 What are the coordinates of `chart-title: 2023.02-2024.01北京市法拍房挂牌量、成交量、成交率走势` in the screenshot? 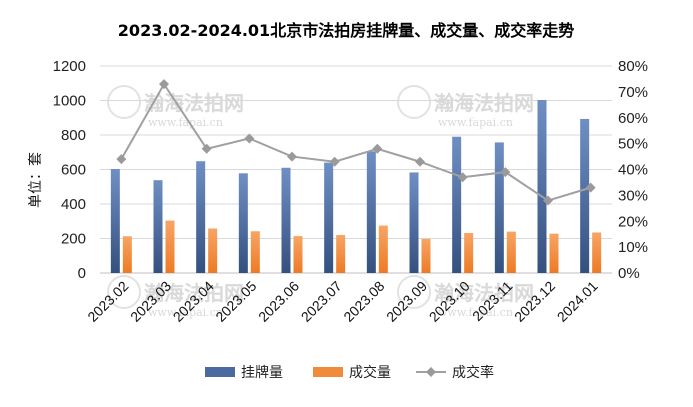 It's located at (346, 30).